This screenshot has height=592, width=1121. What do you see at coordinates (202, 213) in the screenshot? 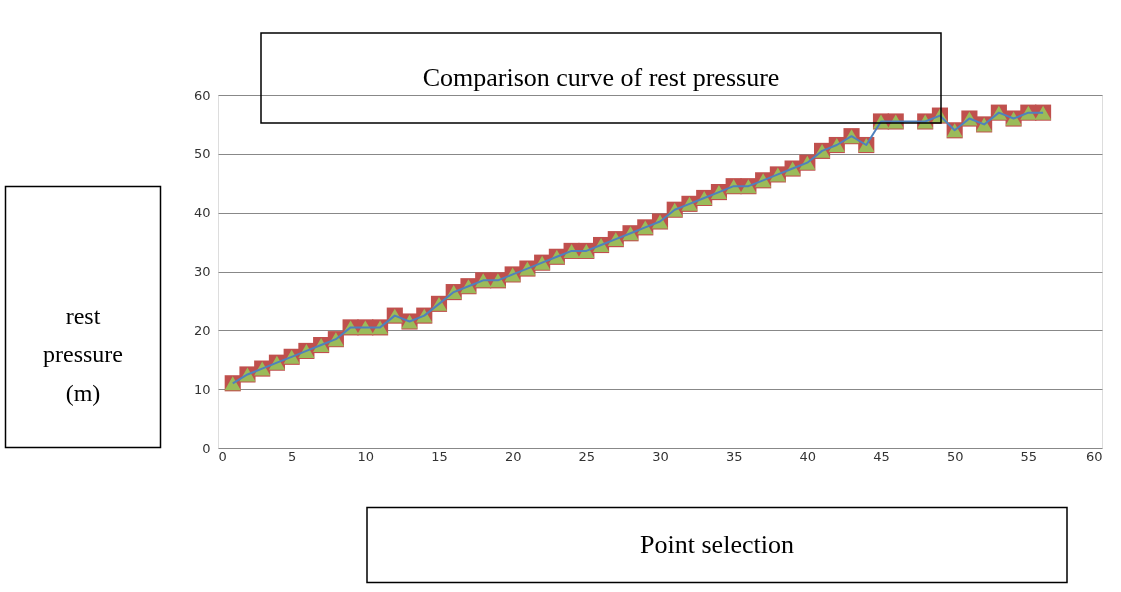
I see `y-tick-label: 40` at bounding box center [202, 213].